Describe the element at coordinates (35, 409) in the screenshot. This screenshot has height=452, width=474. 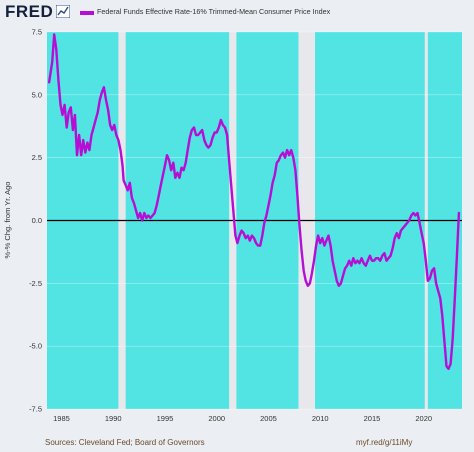
I see `y-tick-label: -7.5` at that location.